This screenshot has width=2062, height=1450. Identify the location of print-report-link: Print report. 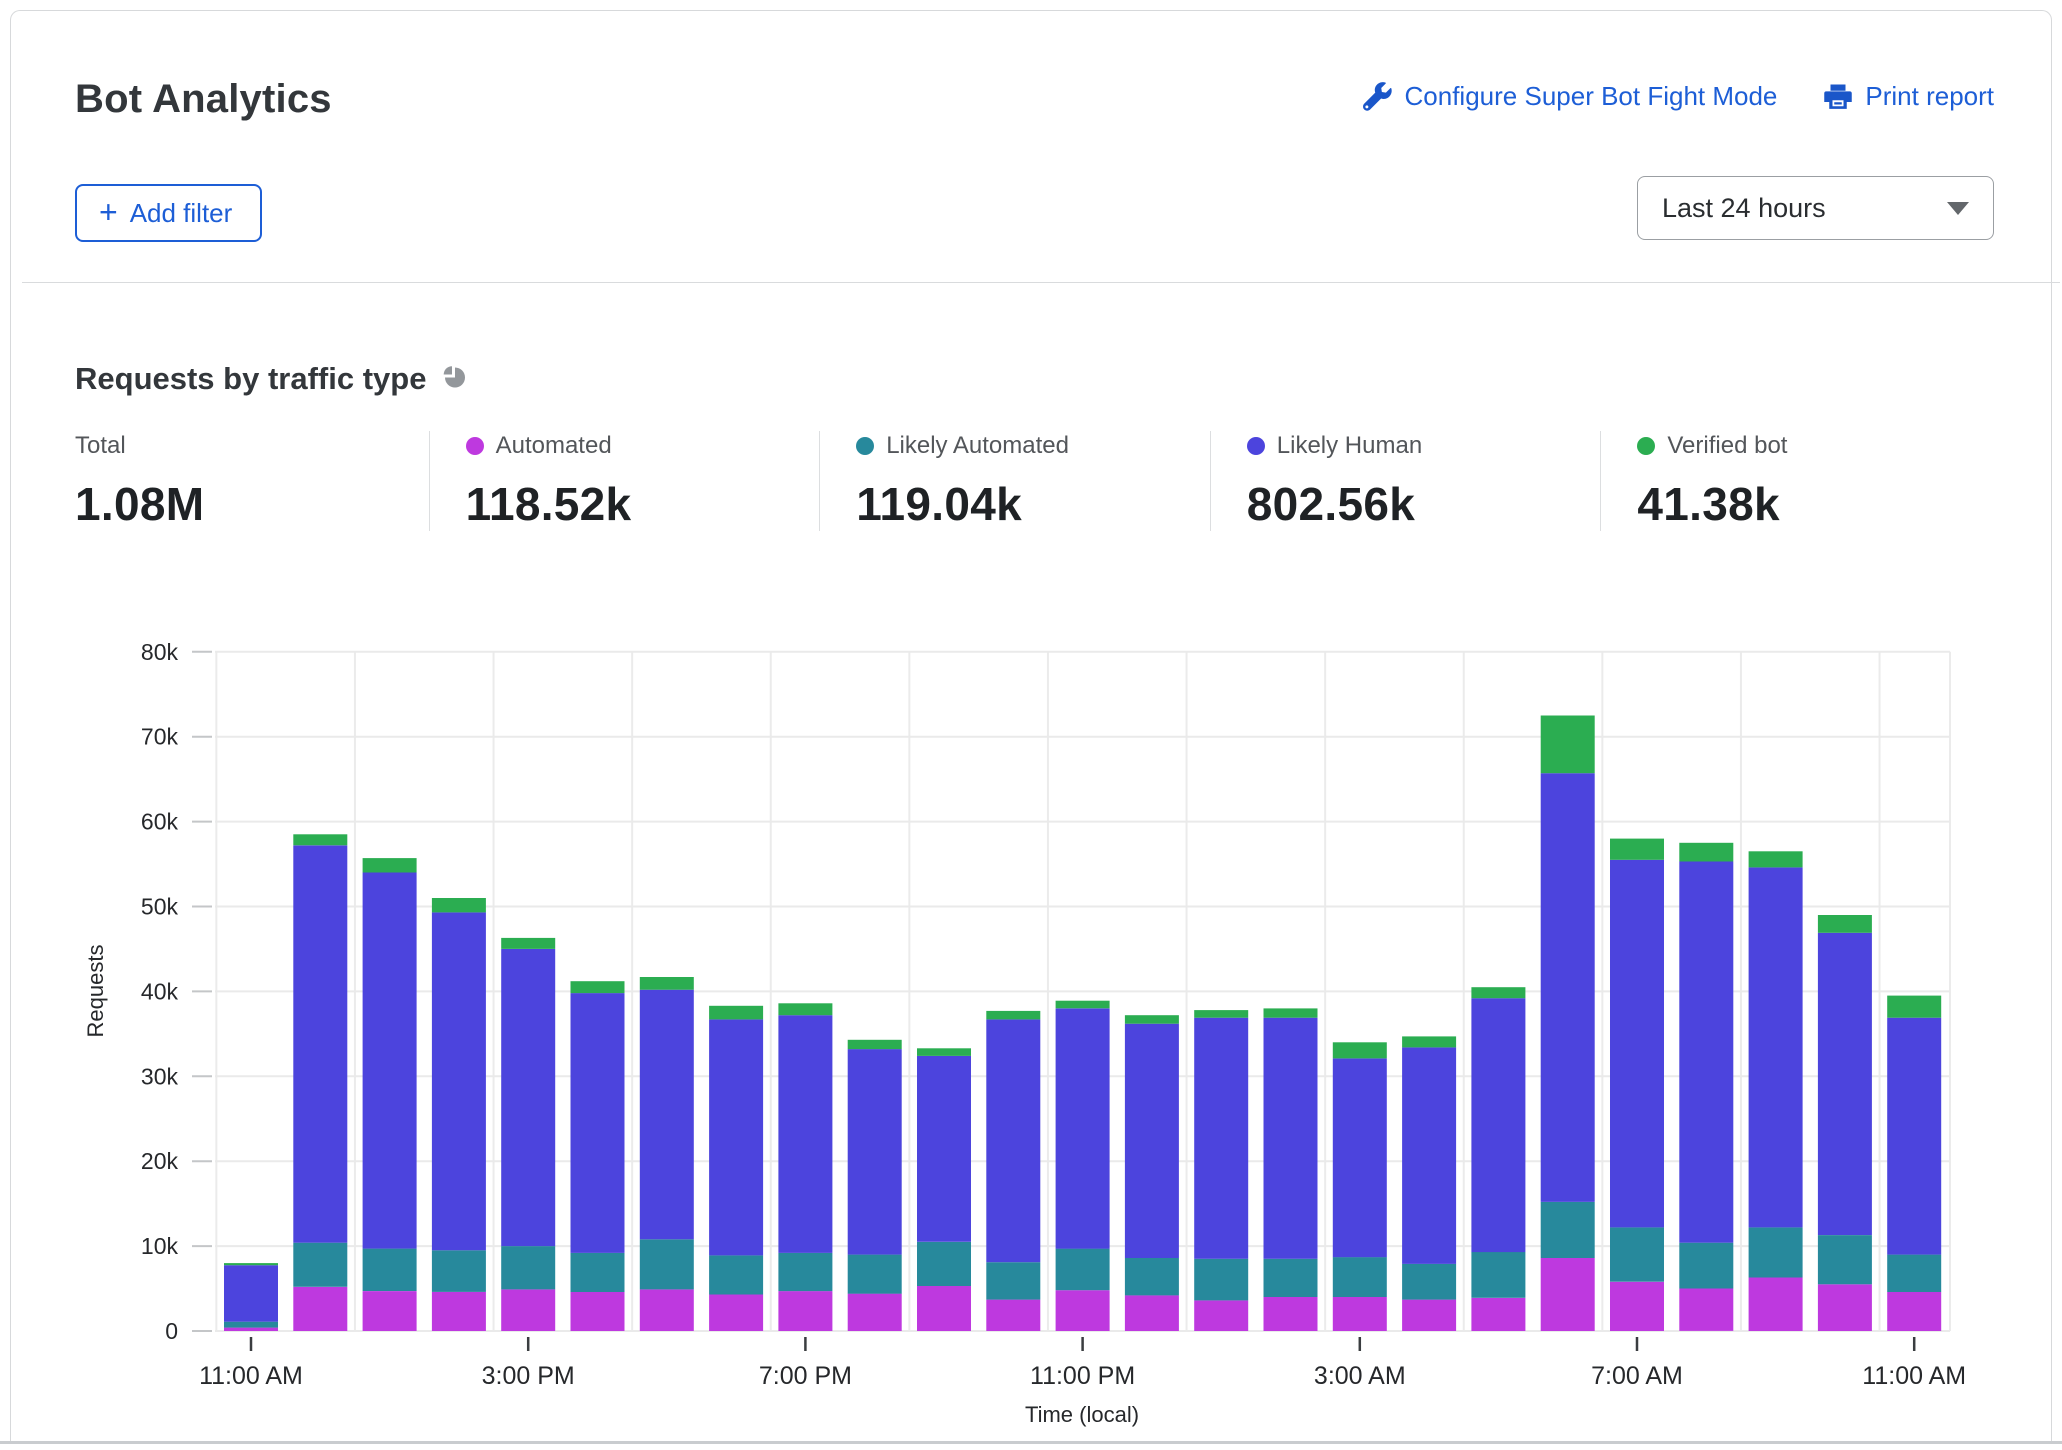
(1908, 96).